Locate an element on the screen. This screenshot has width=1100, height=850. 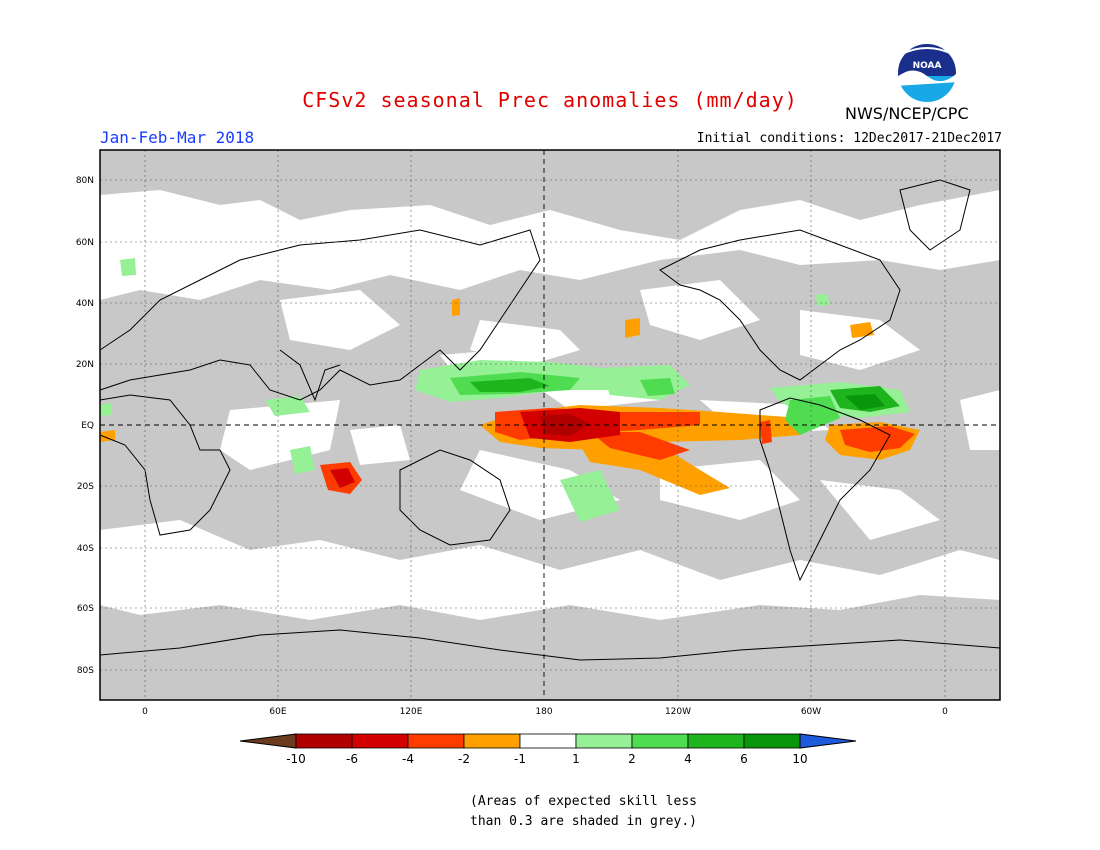
lon-label: 120W is located at coordinates (678, 711).